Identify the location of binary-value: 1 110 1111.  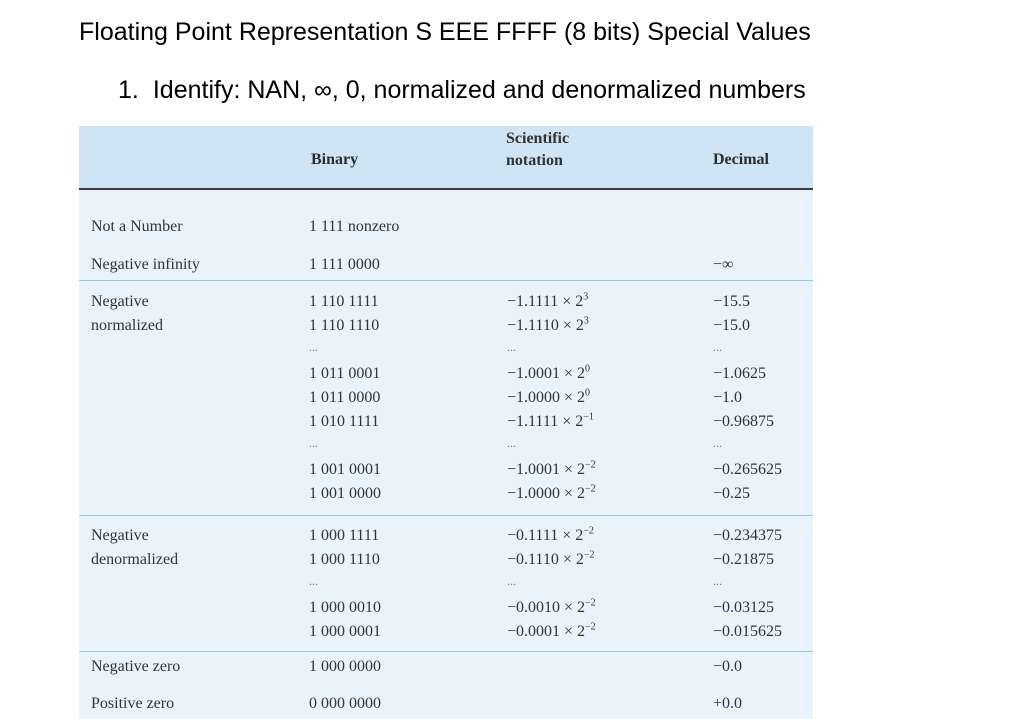
(344, 301).